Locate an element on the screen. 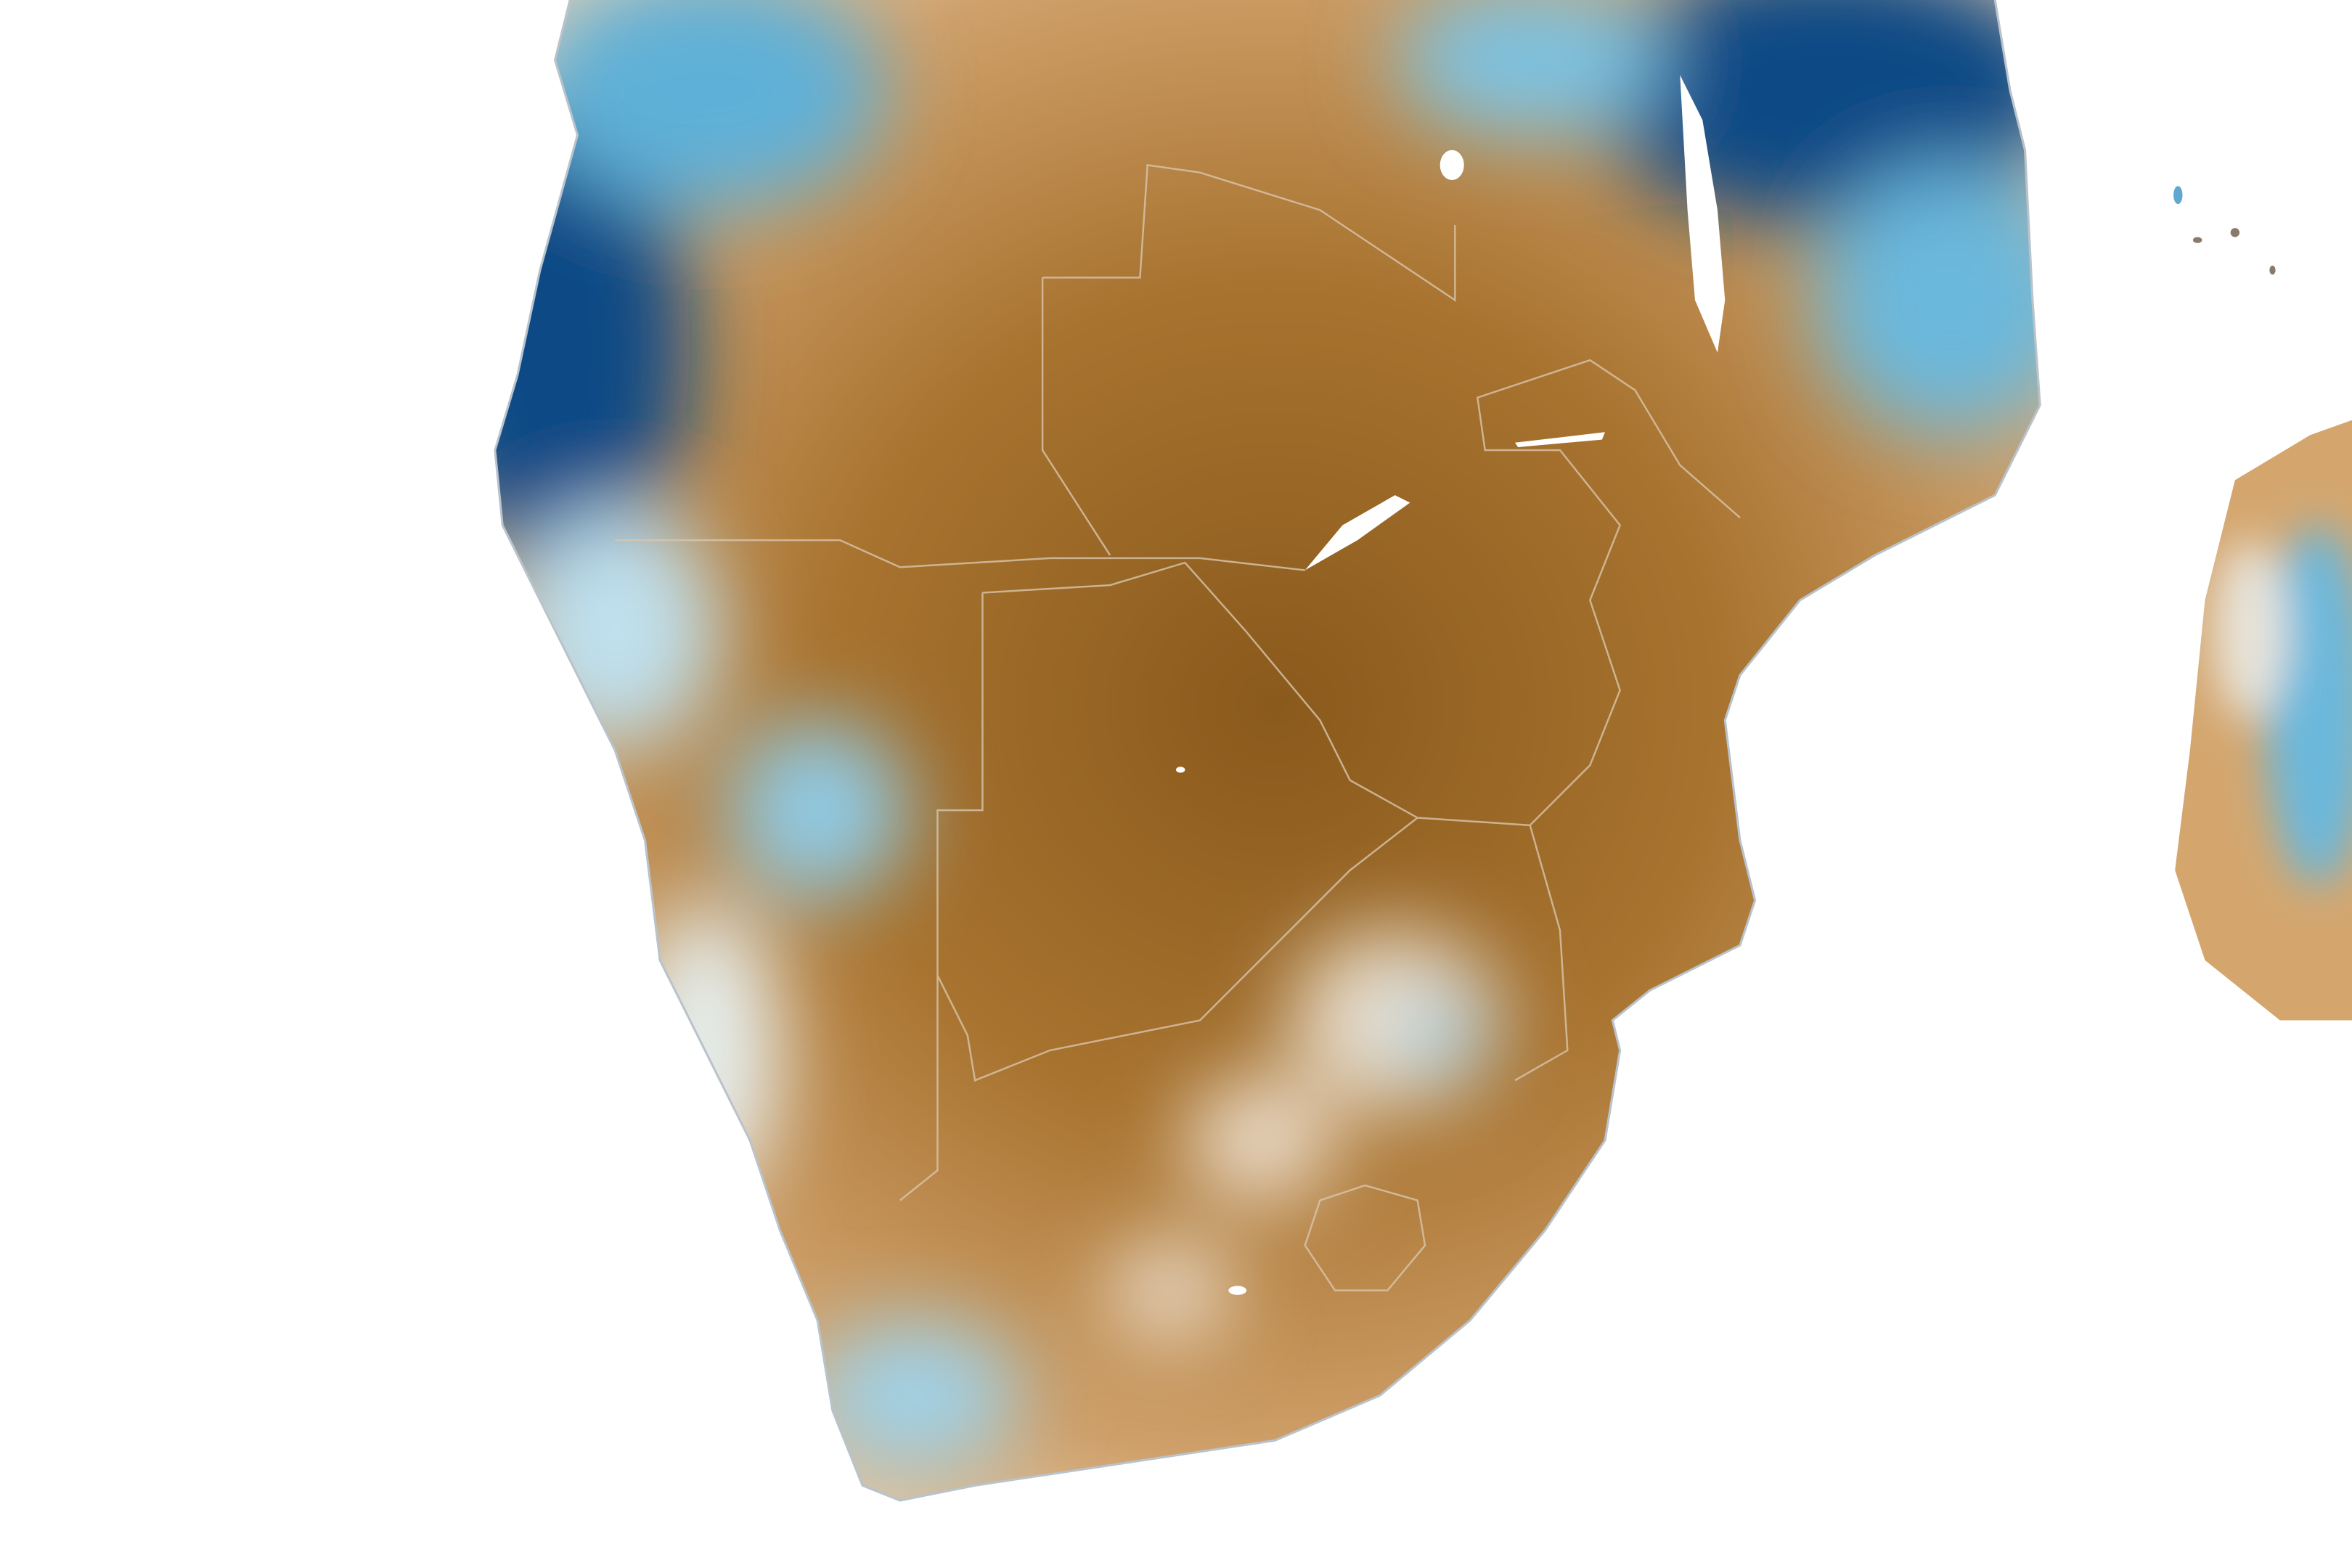 This screenshot has width=2352, height=1568. border-lesotho is located at coordinates (1365, 1238).